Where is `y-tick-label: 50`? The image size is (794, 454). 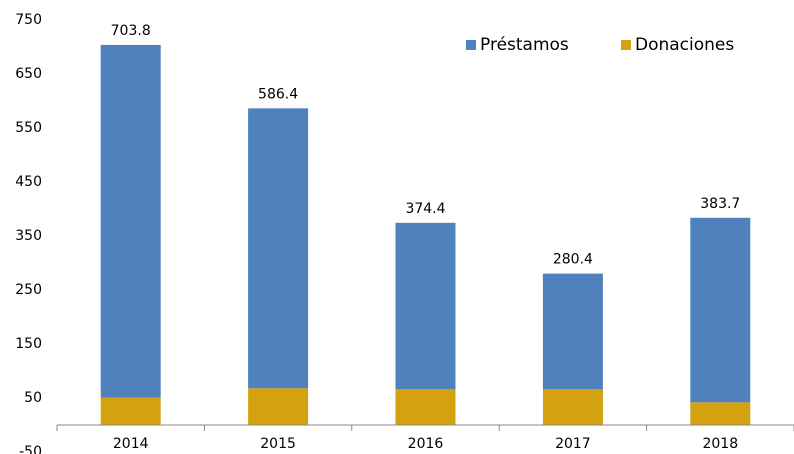
y-tick-label: 50 is located at coordinates (33, 398).